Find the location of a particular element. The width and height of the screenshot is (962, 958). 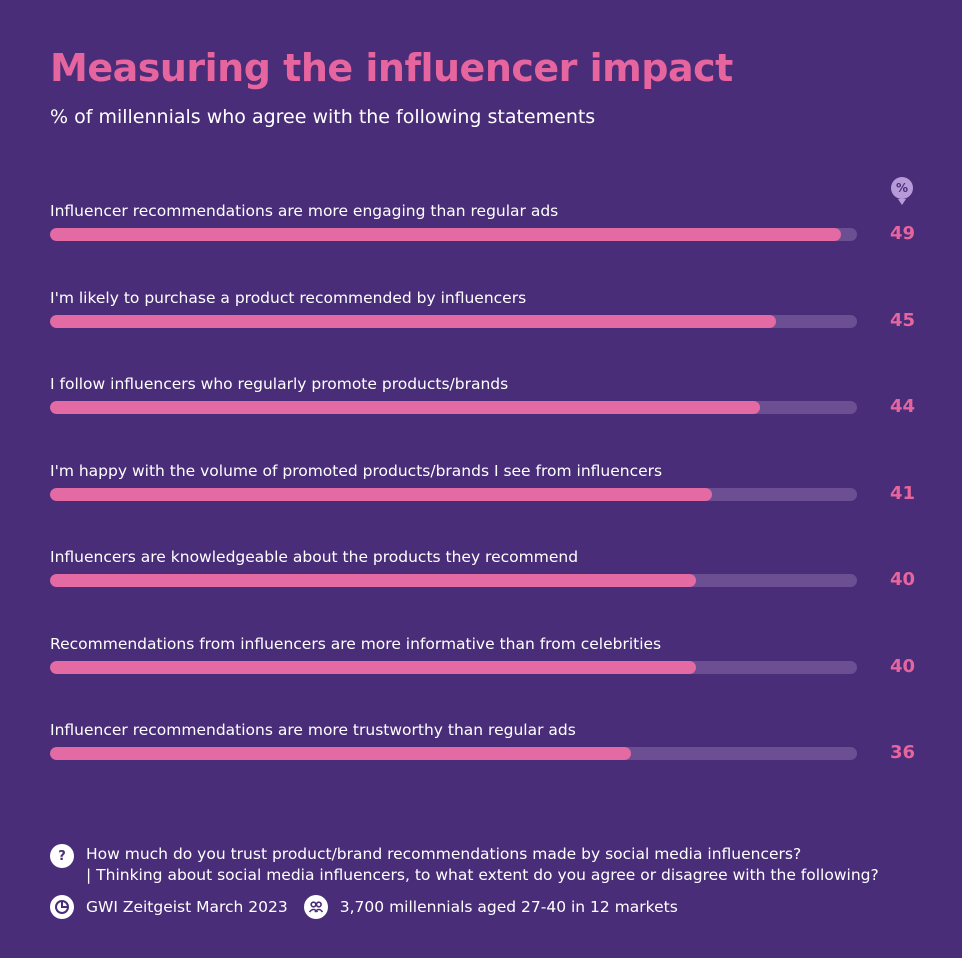

percent-unit-icon: % is located at coordinates (902, 191).